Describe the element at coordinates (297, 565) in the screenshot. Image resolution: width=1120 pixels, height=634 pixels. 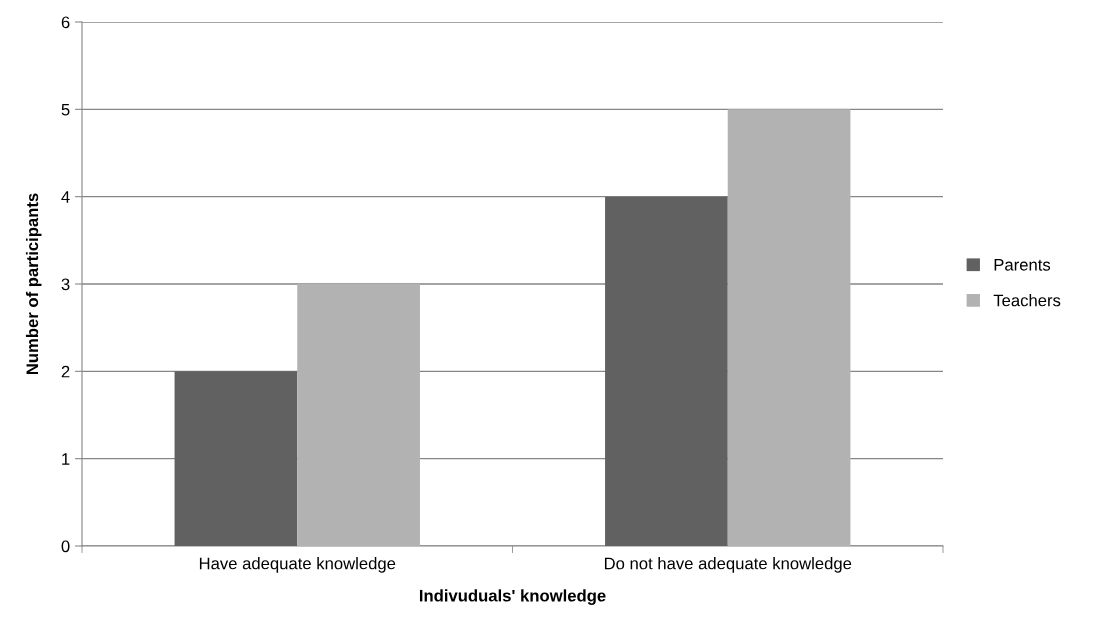
I see `x-tick-label: Have adequate knowledge` at that location.